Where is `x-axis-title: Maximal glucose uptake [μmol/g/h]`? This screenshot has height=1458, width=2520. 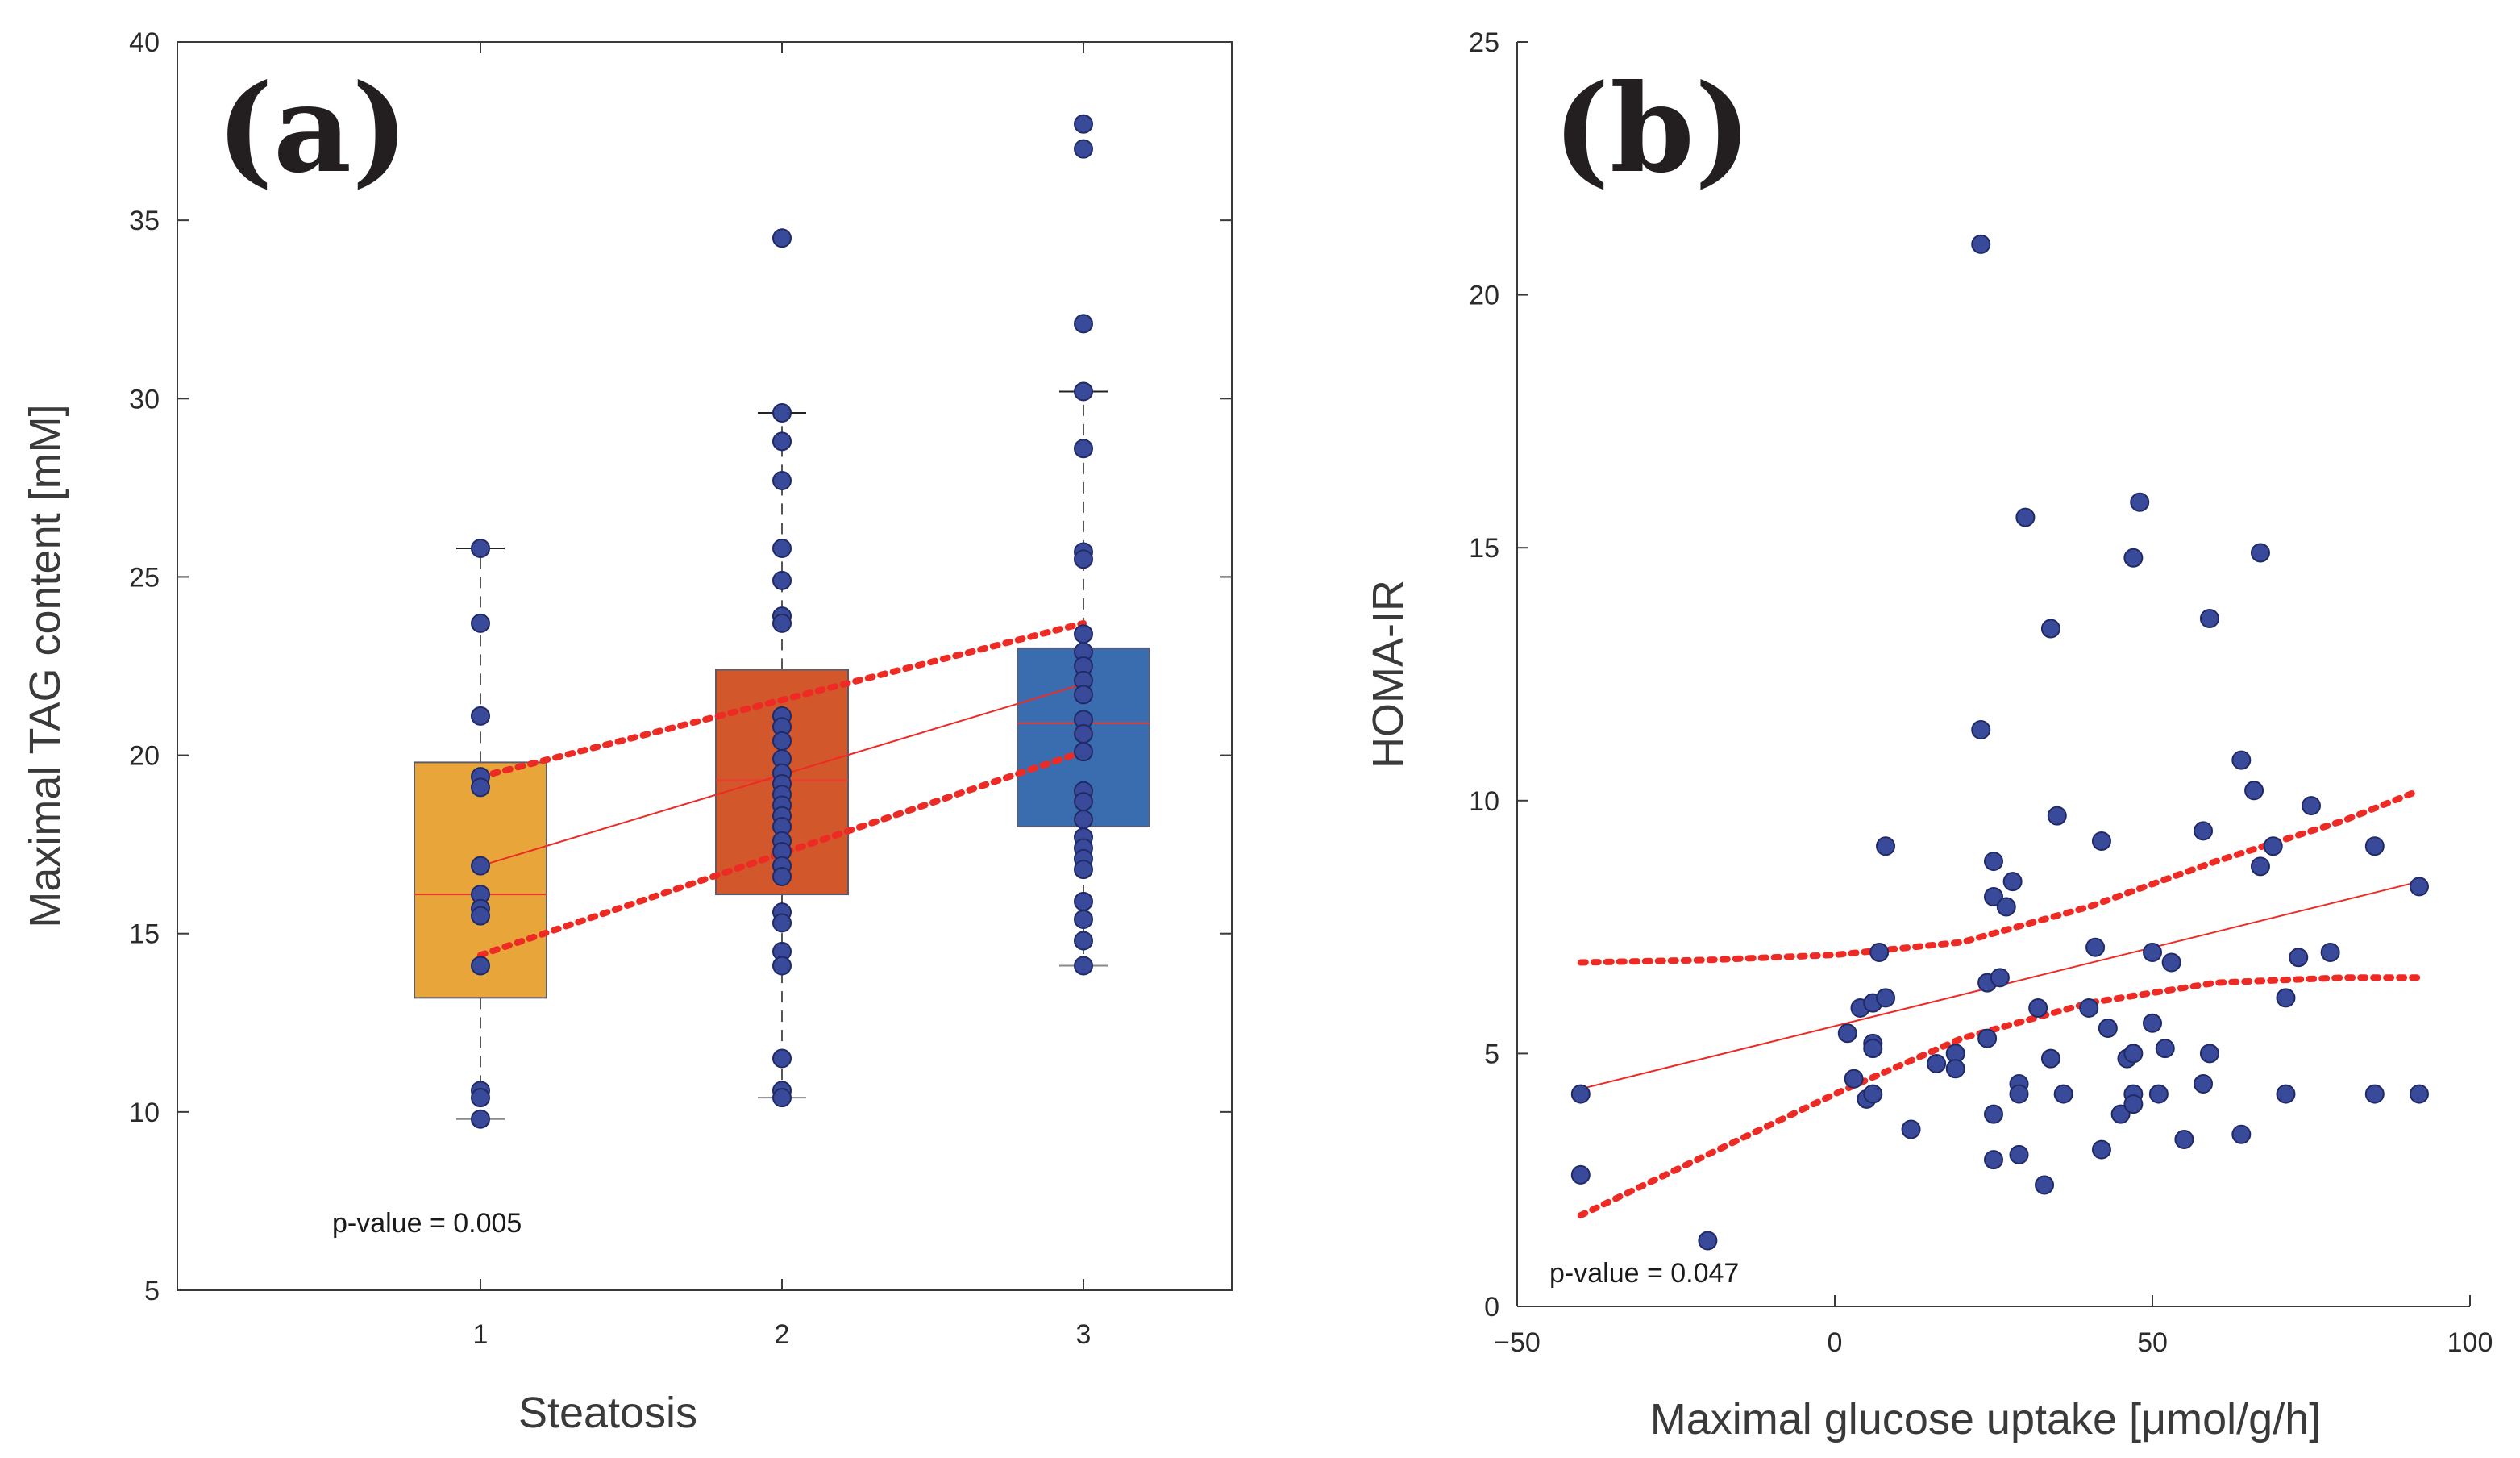 x-axis-title: Maximal glucose uptake [μmol/g/h] is located at coordinates (1986, 1419).